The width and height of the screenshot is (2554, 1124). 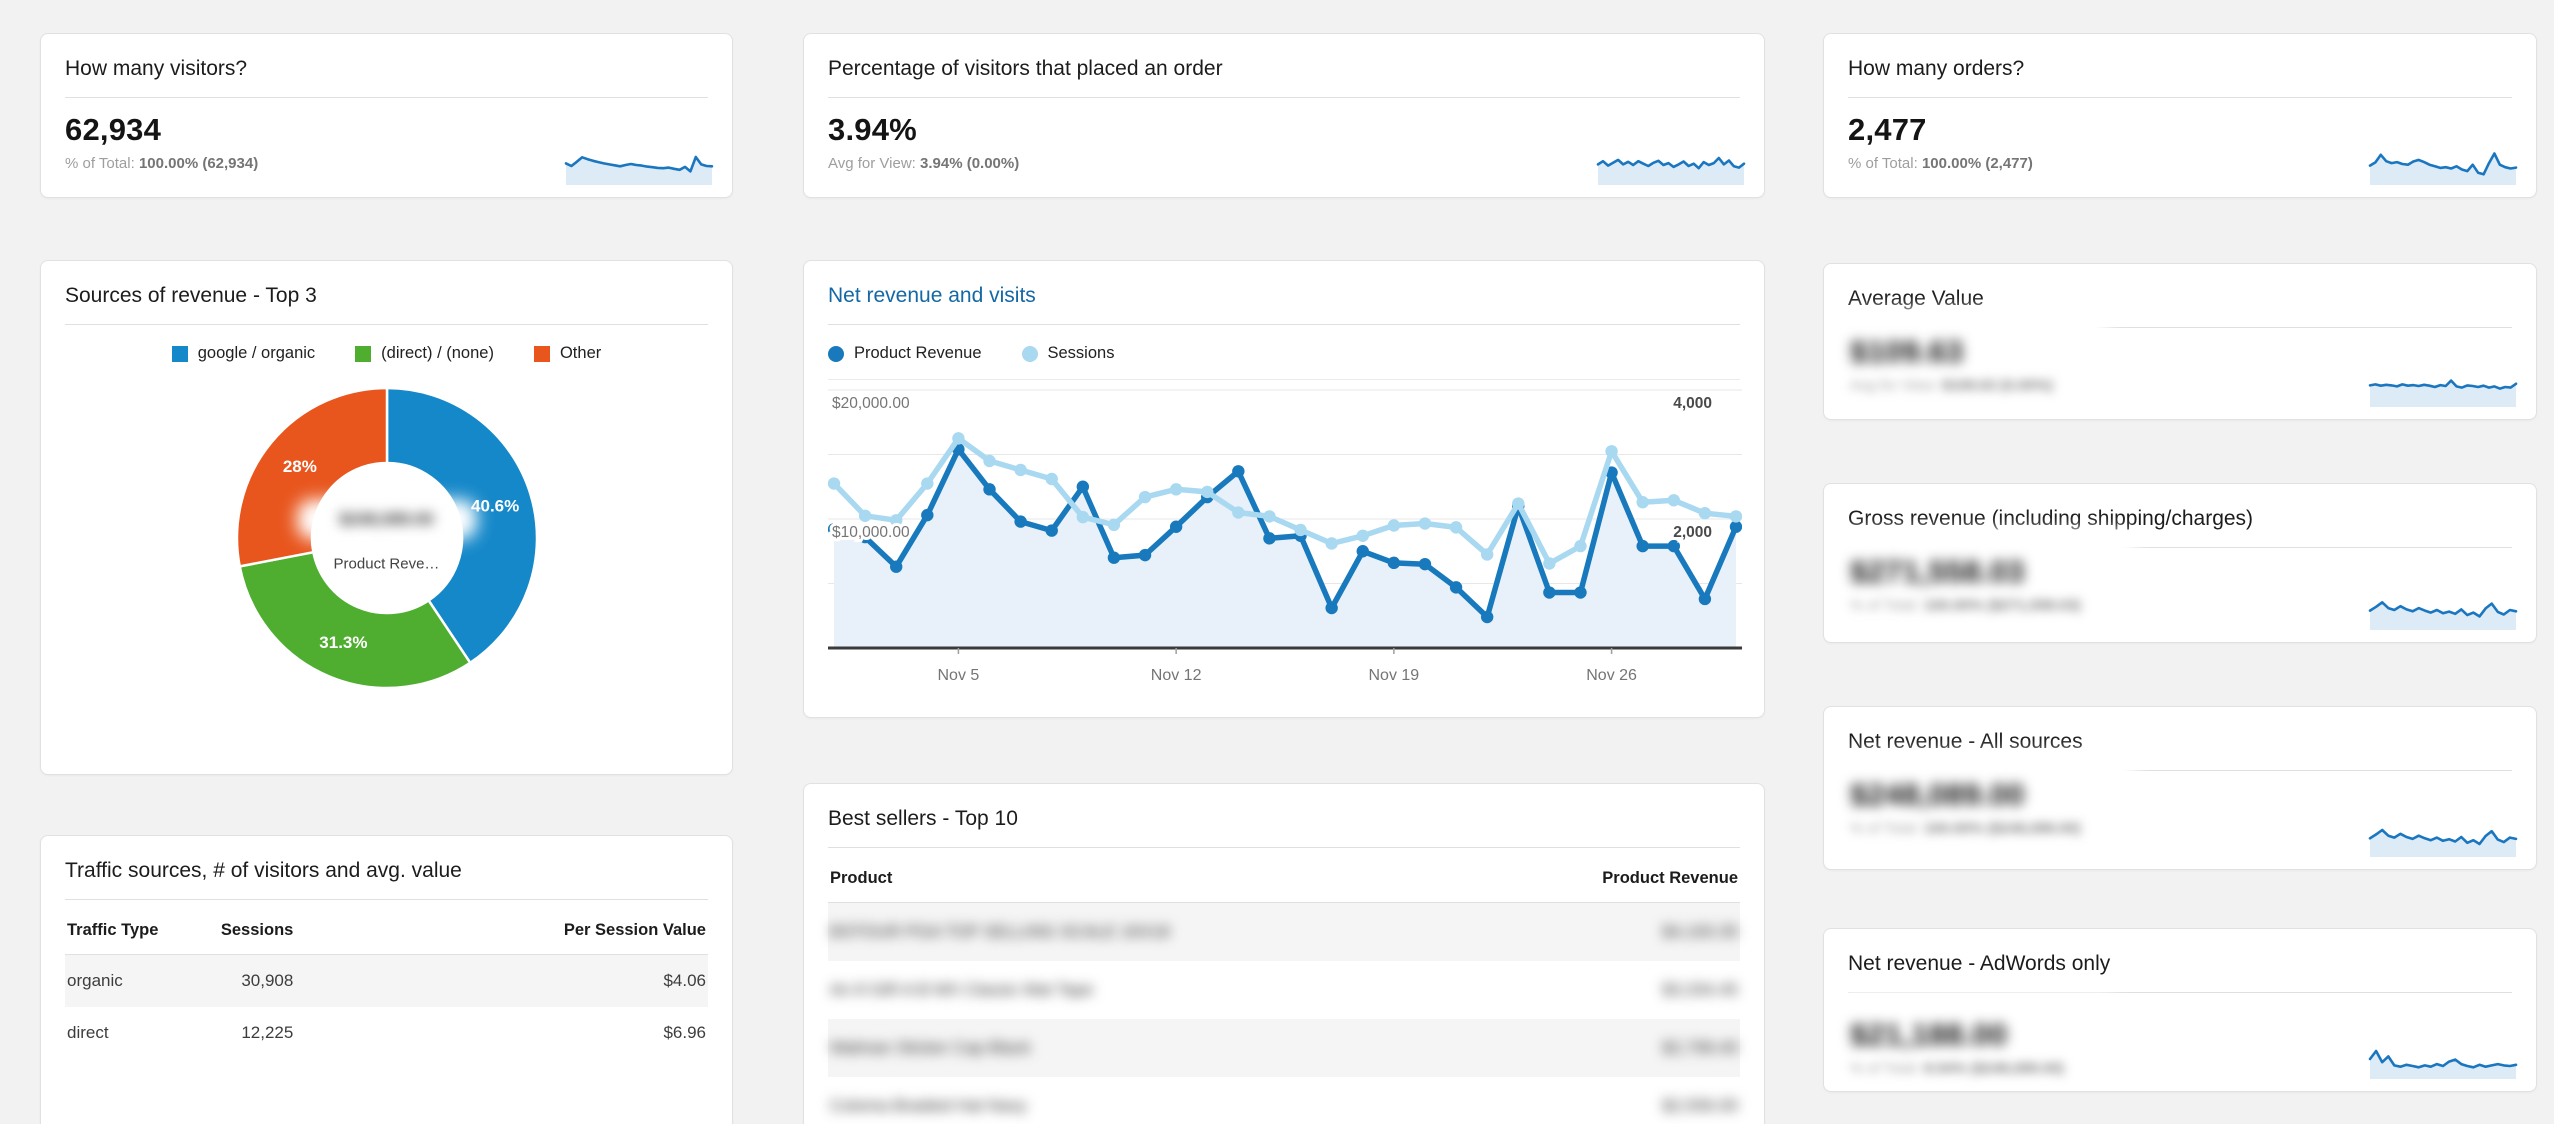 What do you see at coordinates (1965, 741) in the screenshot?
I see `card-title: Net revenue - All sources` at bounding box center [1965, 741].